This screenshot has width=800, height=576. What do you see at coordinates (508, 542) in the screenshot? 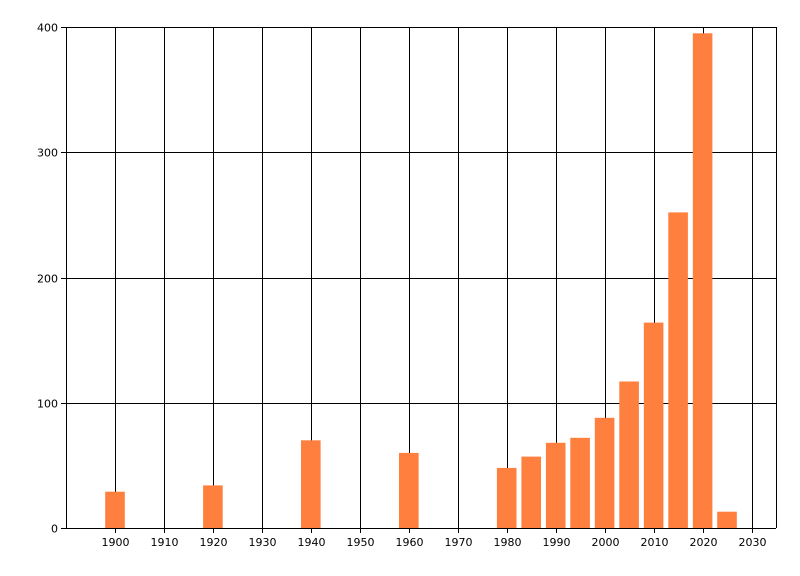
I see `x-tick-label: 1980` at bounding box center [508, 542].